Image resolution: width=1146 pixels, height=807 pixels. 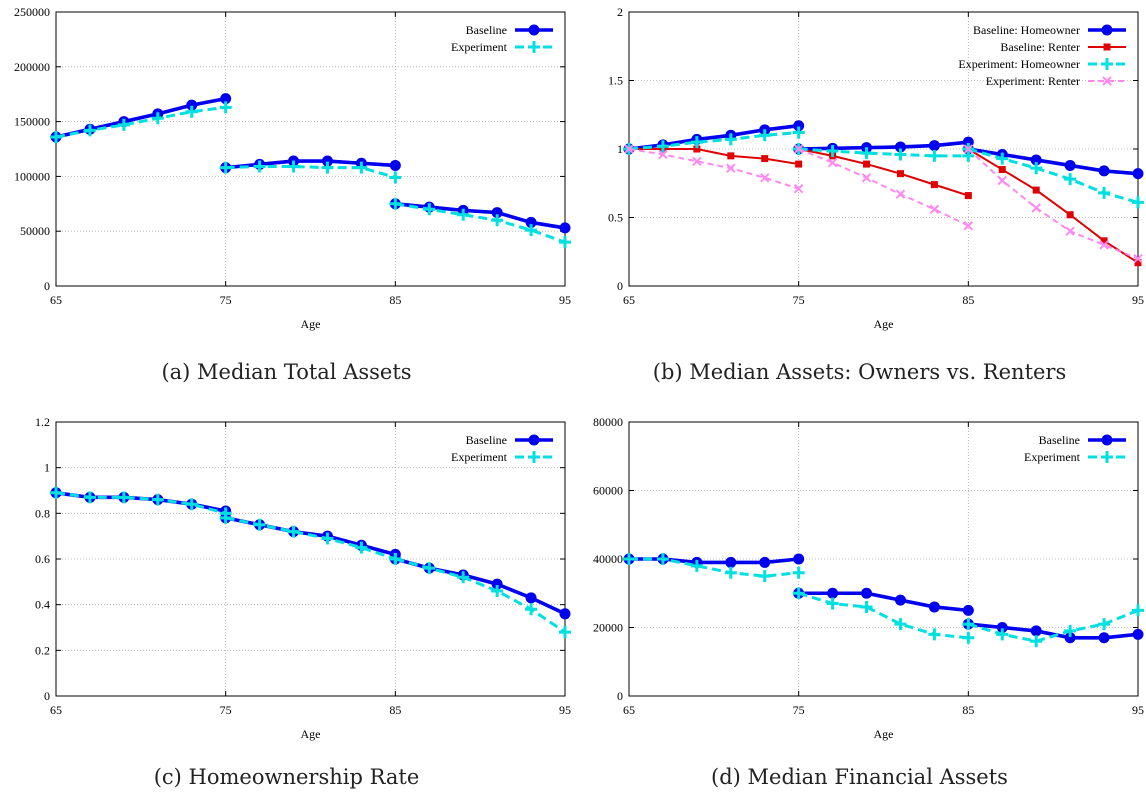 What do you see at coordinates (608, 422) in the screenshot?
I see `y-tick-label: 80000` at bounding box center [608, 422].